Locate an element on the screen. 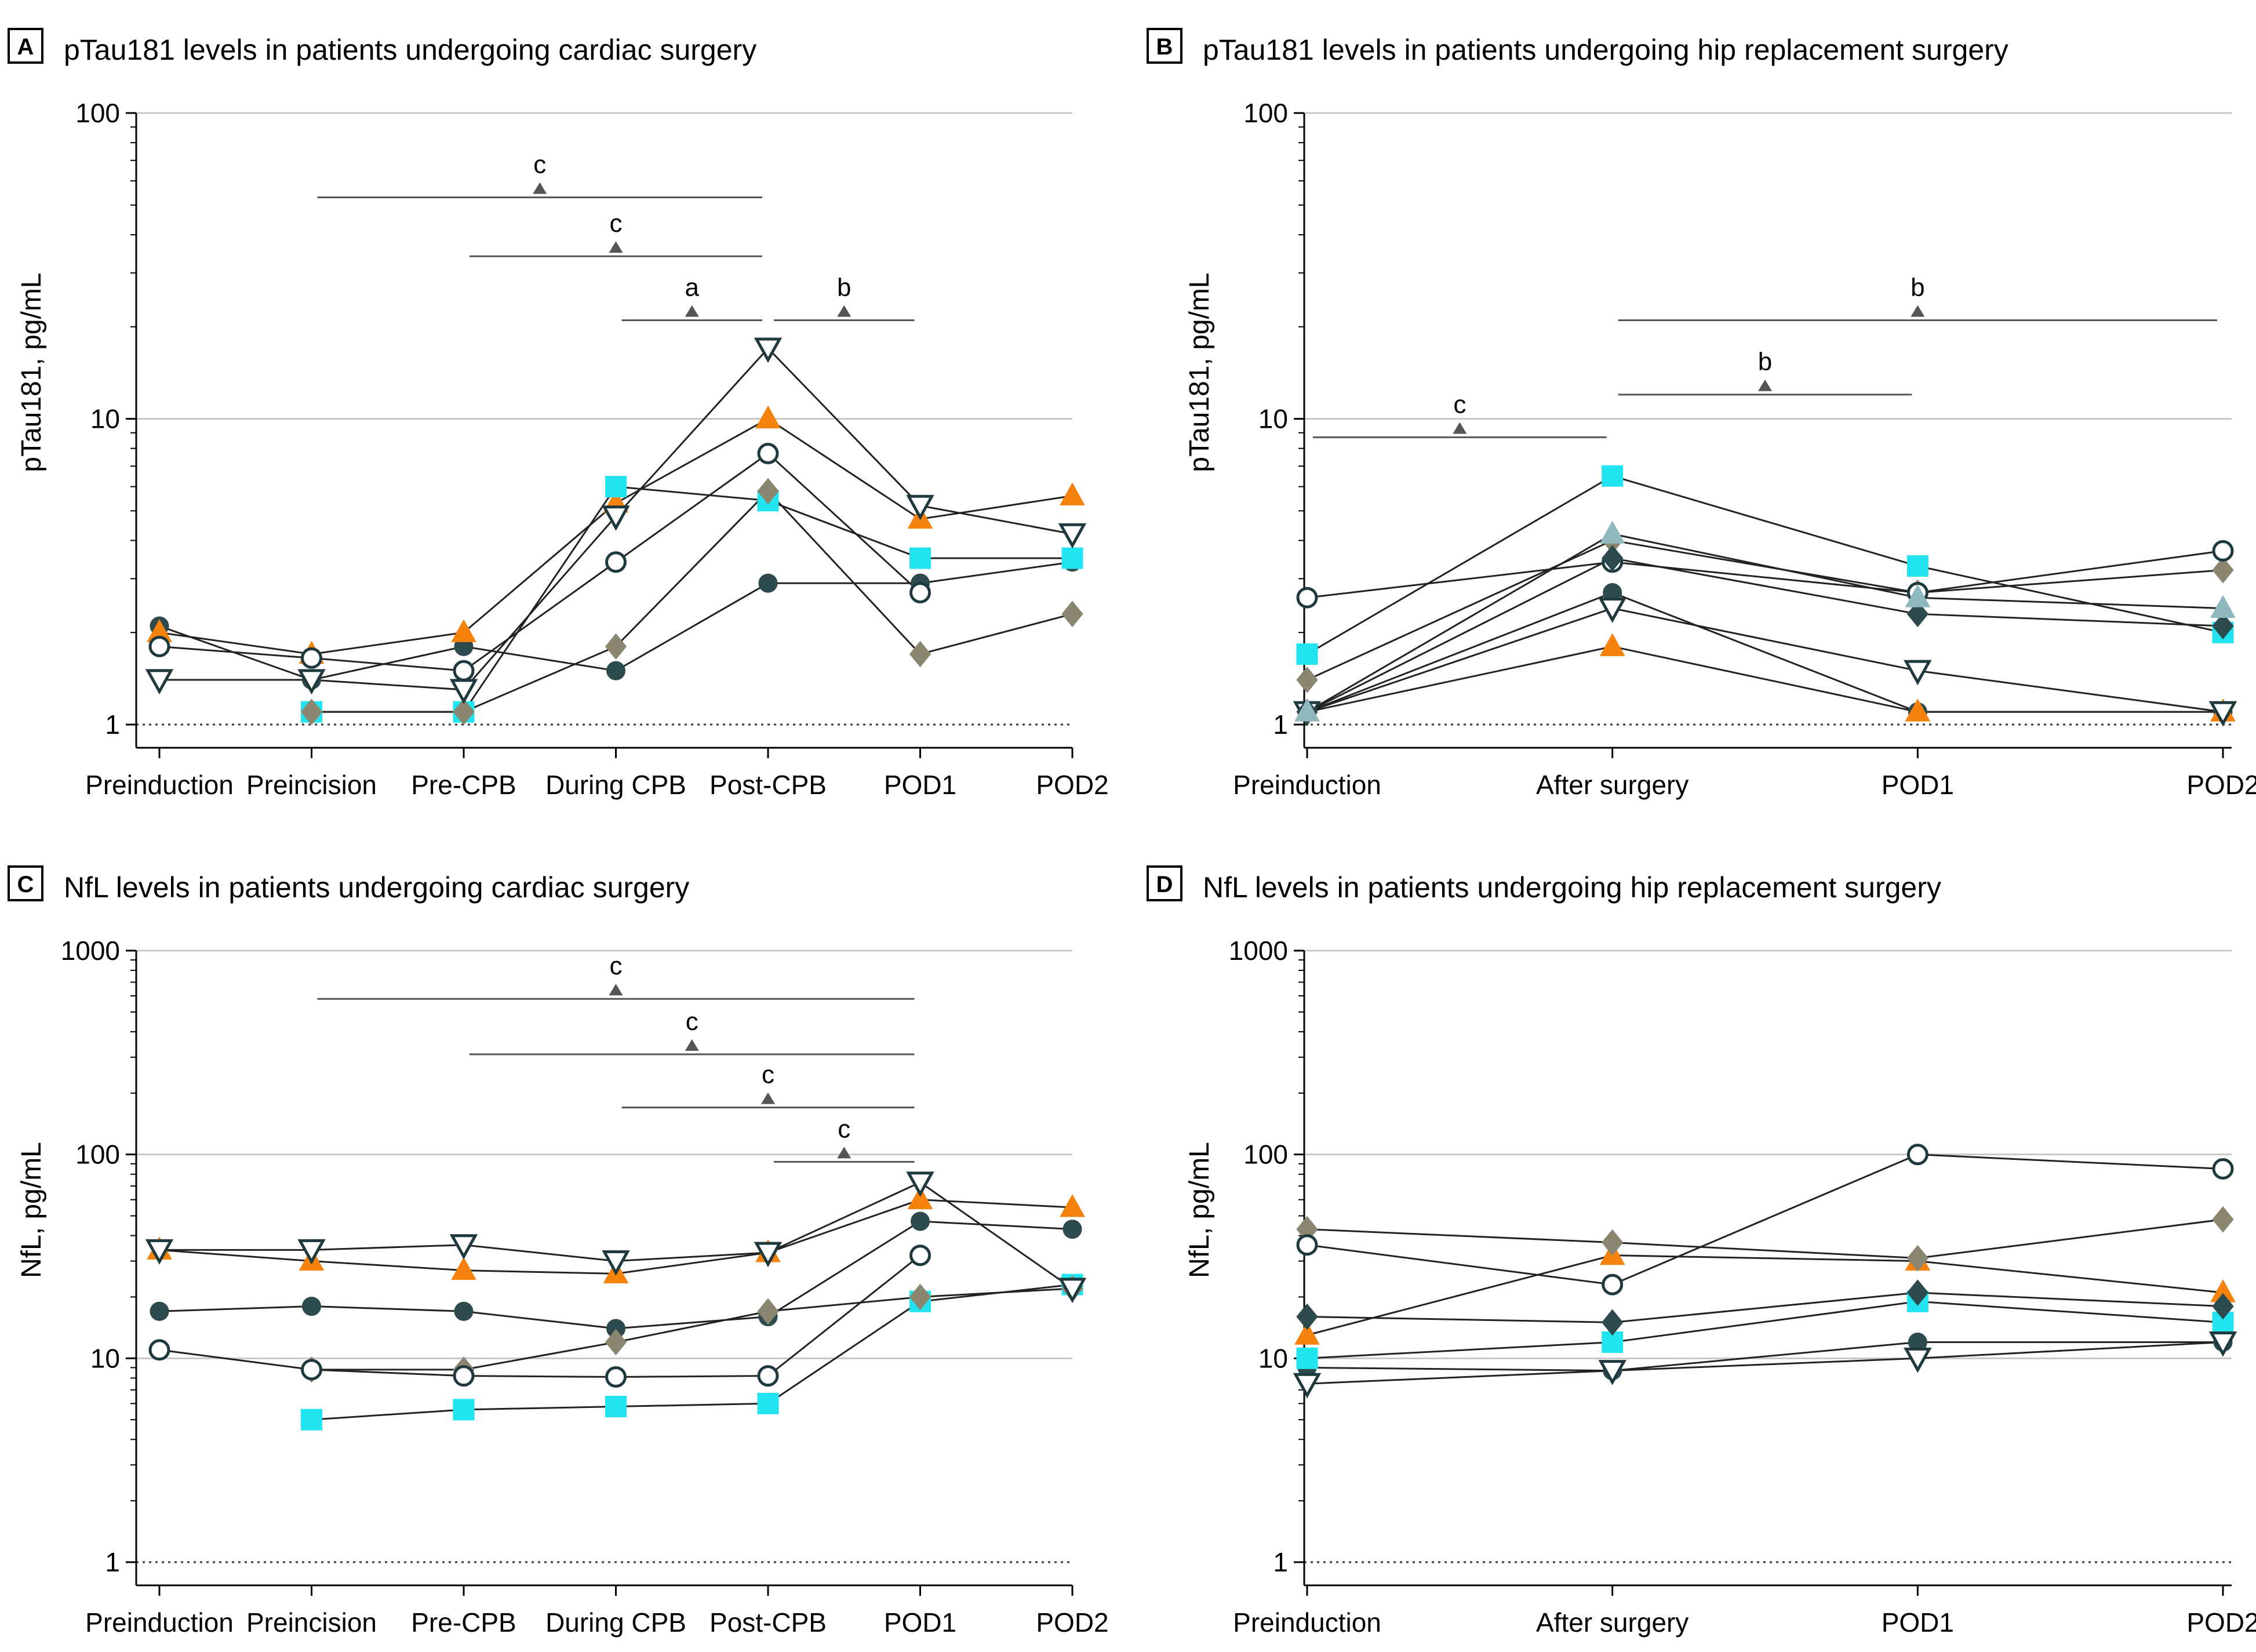  x-tick-label: POD1 is located at coordinates (920, 1622).